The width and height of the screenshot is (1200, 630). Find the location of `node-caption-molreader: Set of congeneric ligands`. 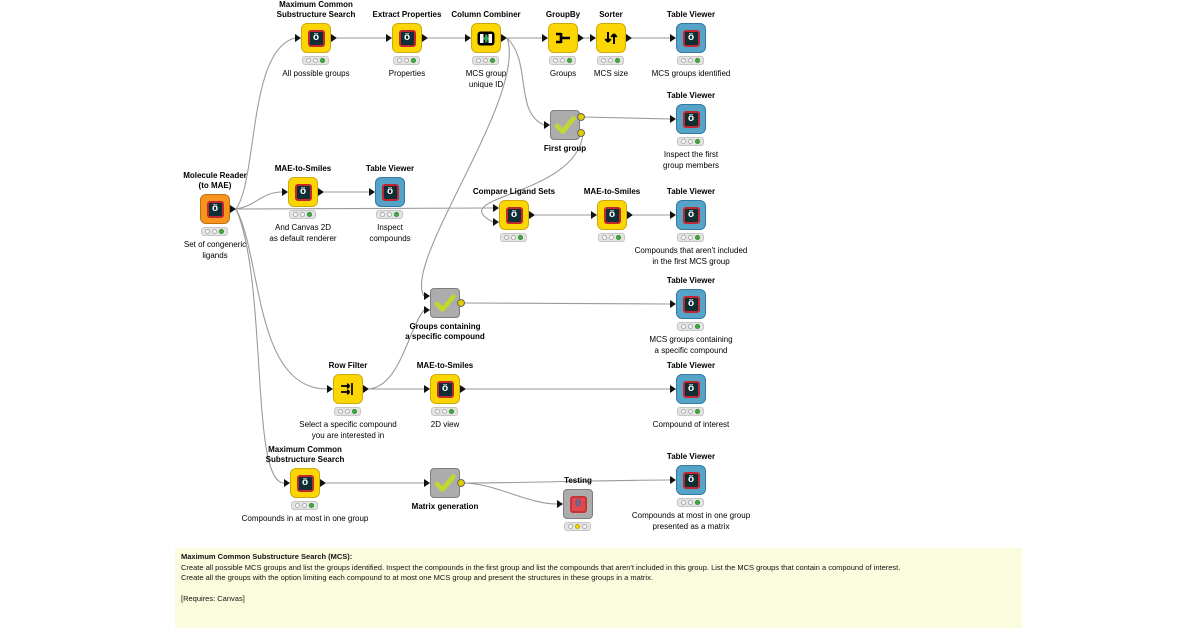

node-caption-molreader: Set of congeneric ligands is located at coordinates (215, 250).